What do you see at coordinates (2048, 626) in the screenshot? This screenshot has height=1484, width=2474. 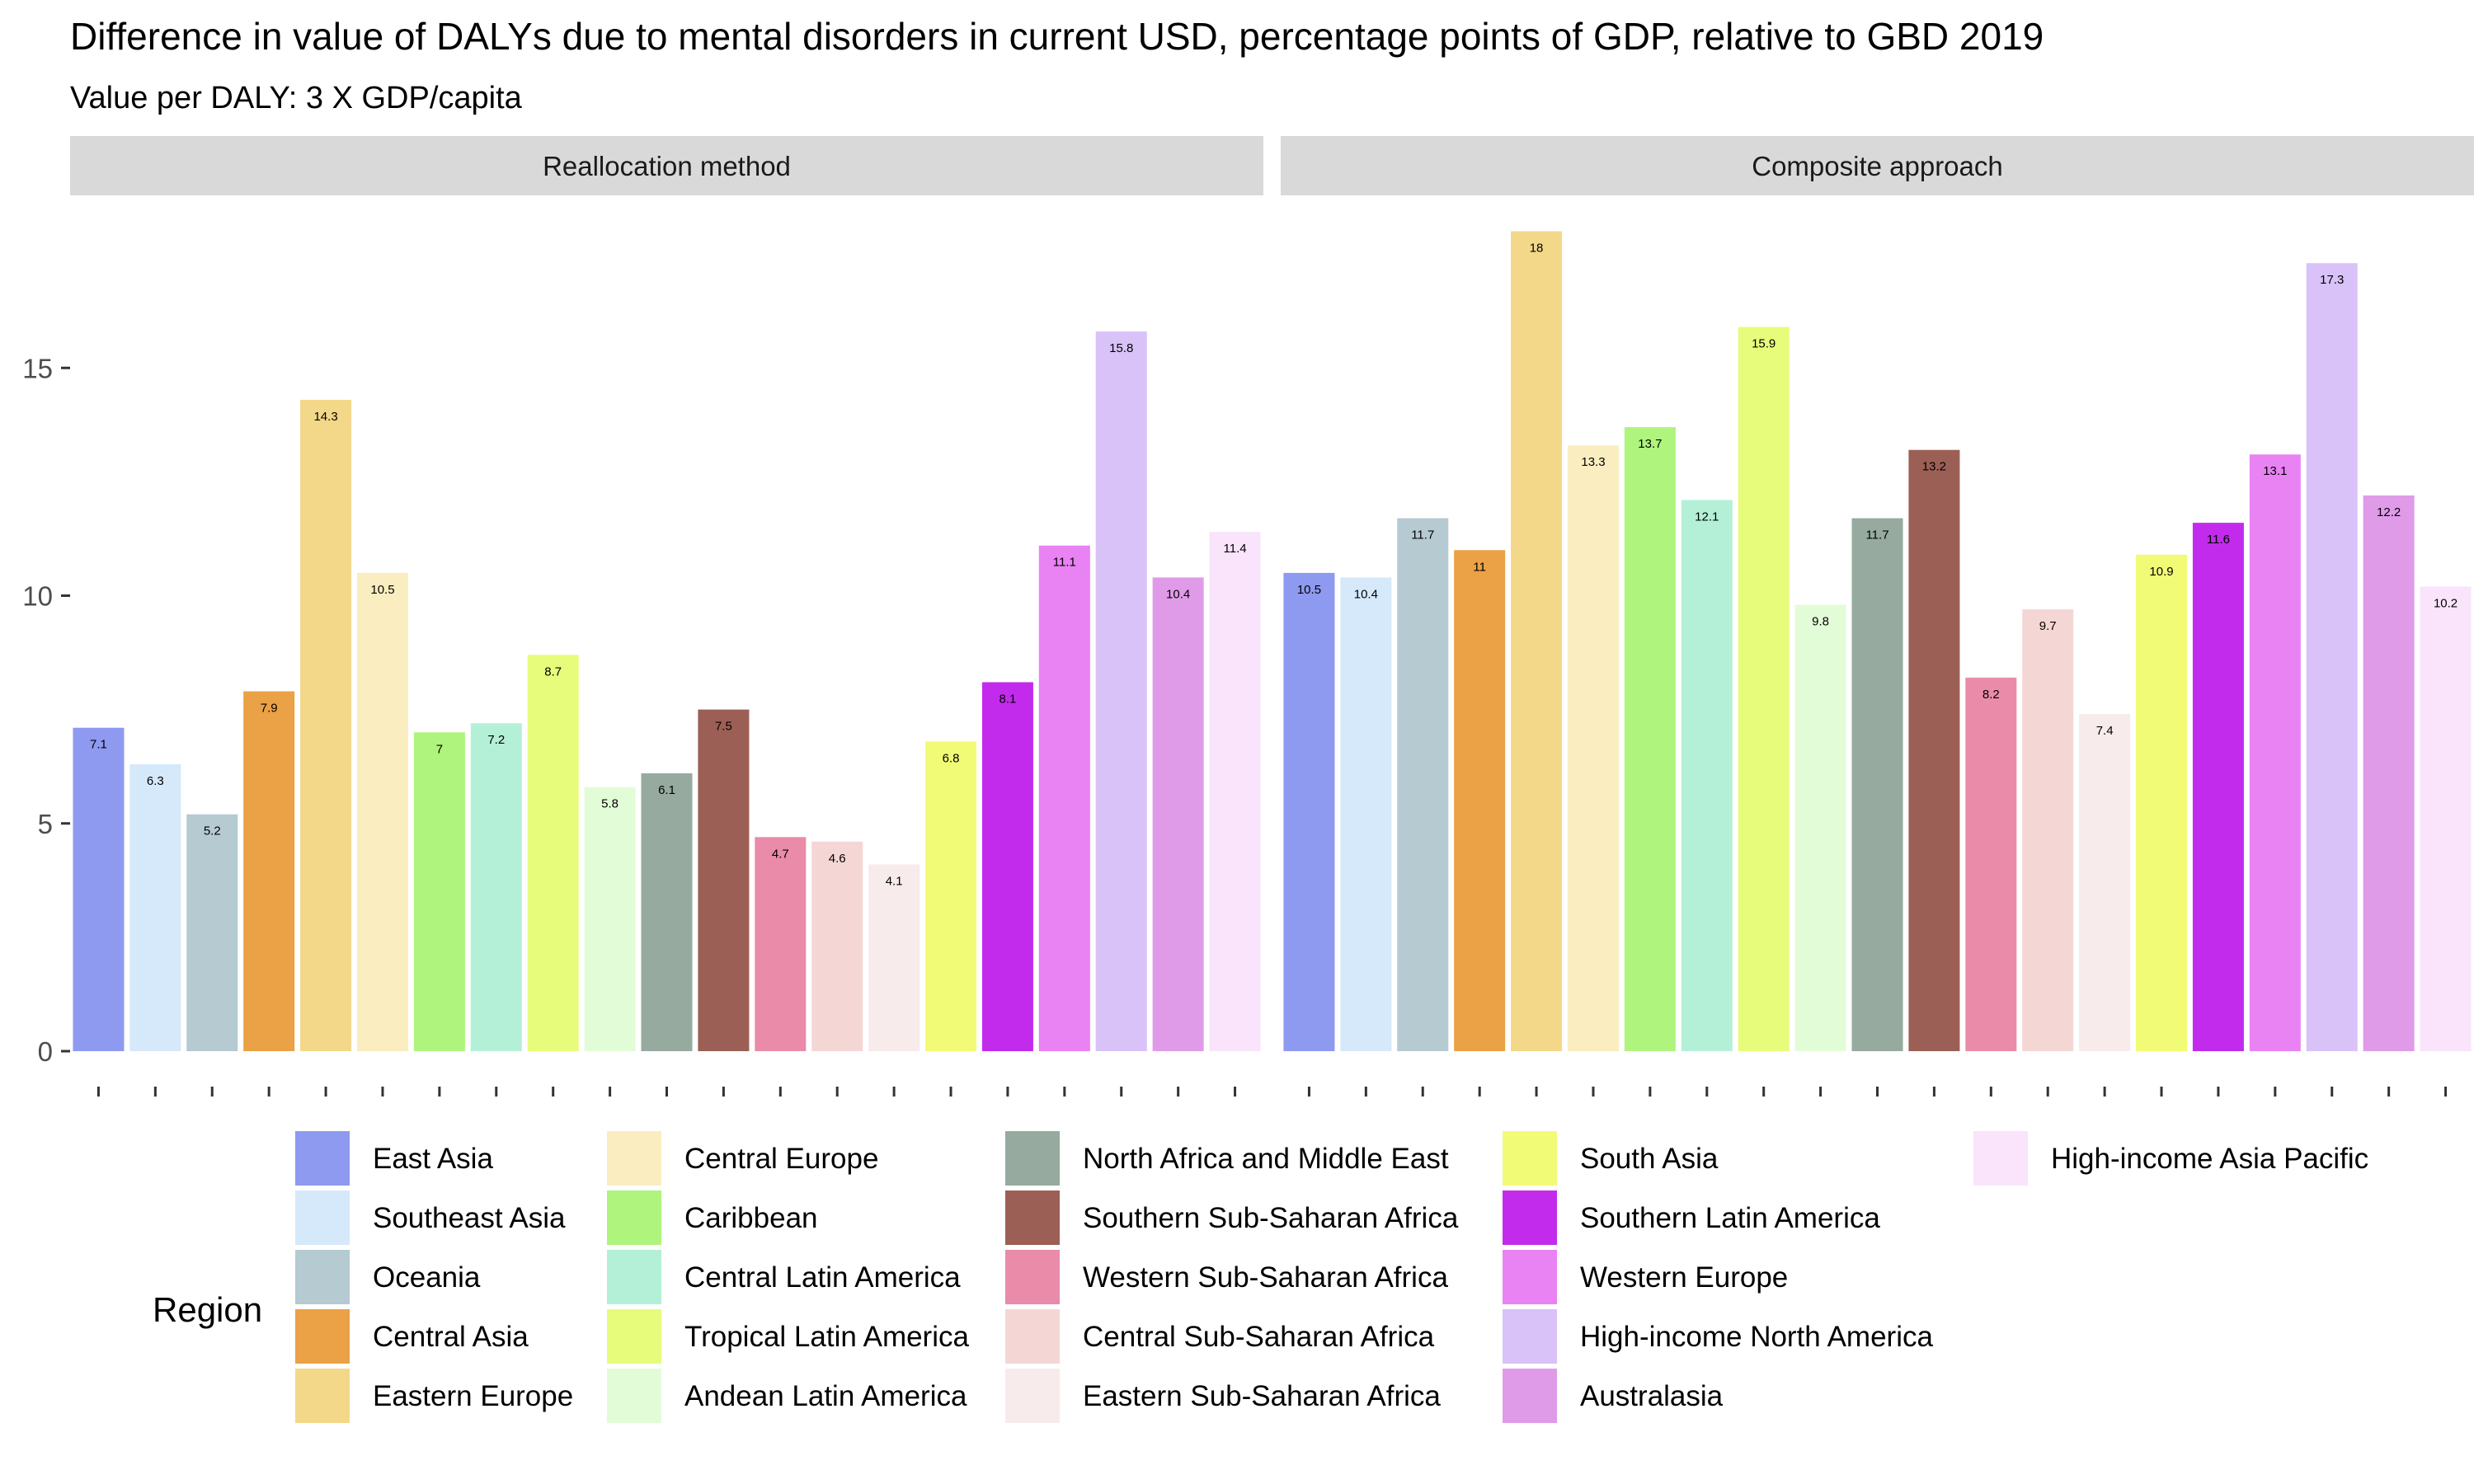 I see `bar-value-label: 9.7` at bounding box center [2048, 626].